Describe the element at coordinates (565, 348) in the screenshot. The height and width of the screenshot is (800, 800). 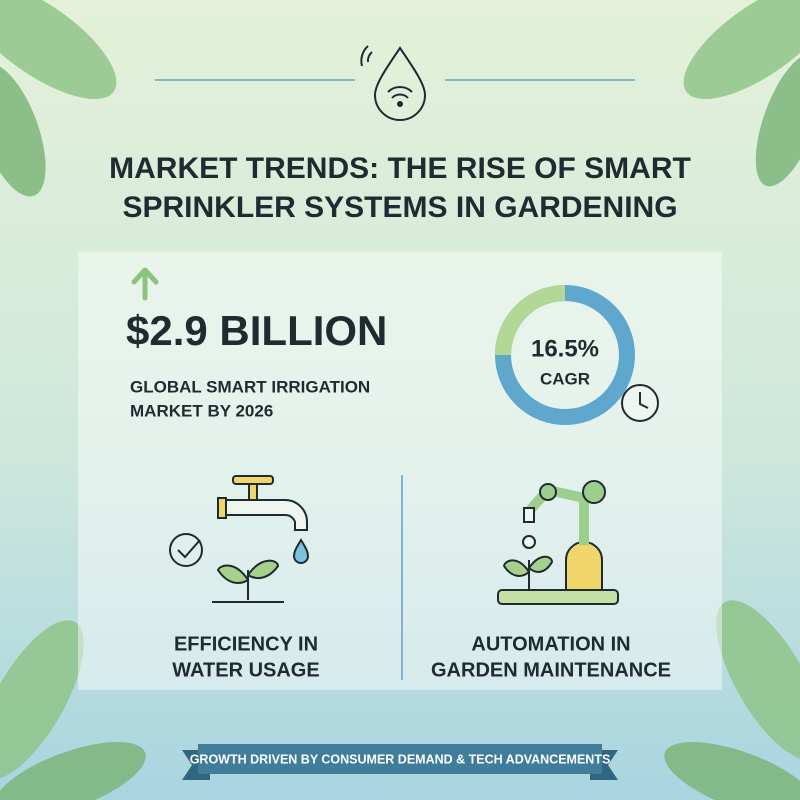
I see `cagr-value: 16.5%` at that location.